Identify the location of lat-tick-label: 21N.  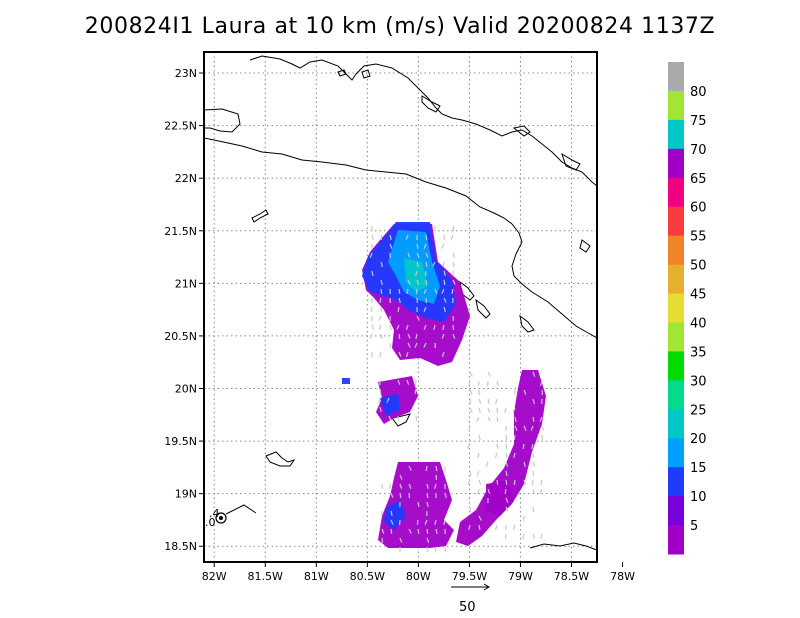
(186, 283).